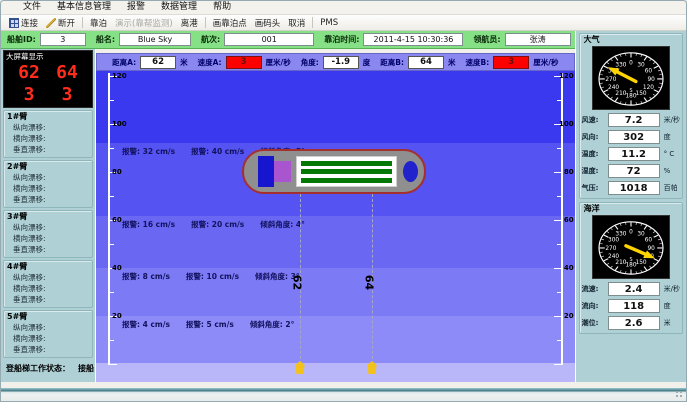  Describe the element at coordinates (343, 391) in the screenshot. I see `status-bar` at that location.